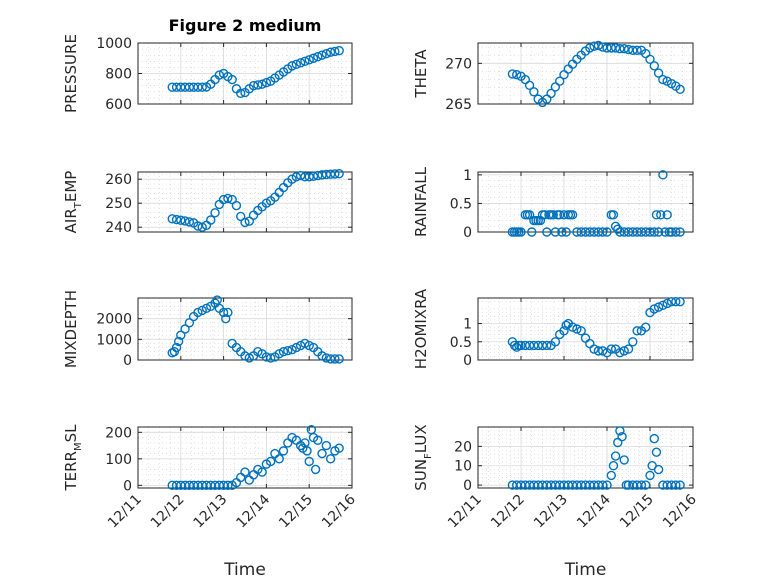 The height and width of the screenshot is (583, 778). What do you see at coordinates (421, 74) in the screenshot?
I see `y-axis-label: THETA` at bounding box center [421, 74].